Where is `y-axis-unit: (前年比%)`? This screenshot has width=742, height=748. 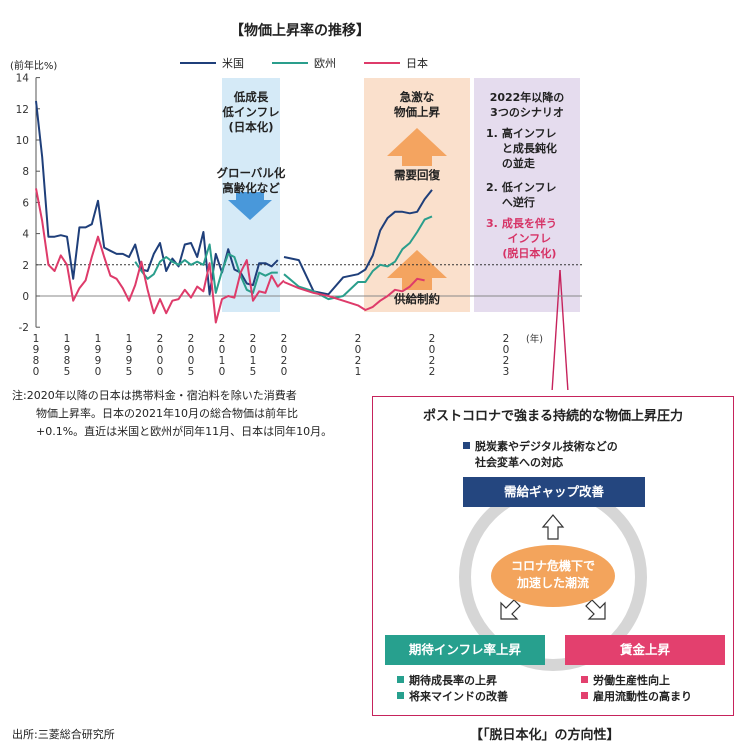
y-axis-unit: (前年比%) is located at coordinates (34, 66).